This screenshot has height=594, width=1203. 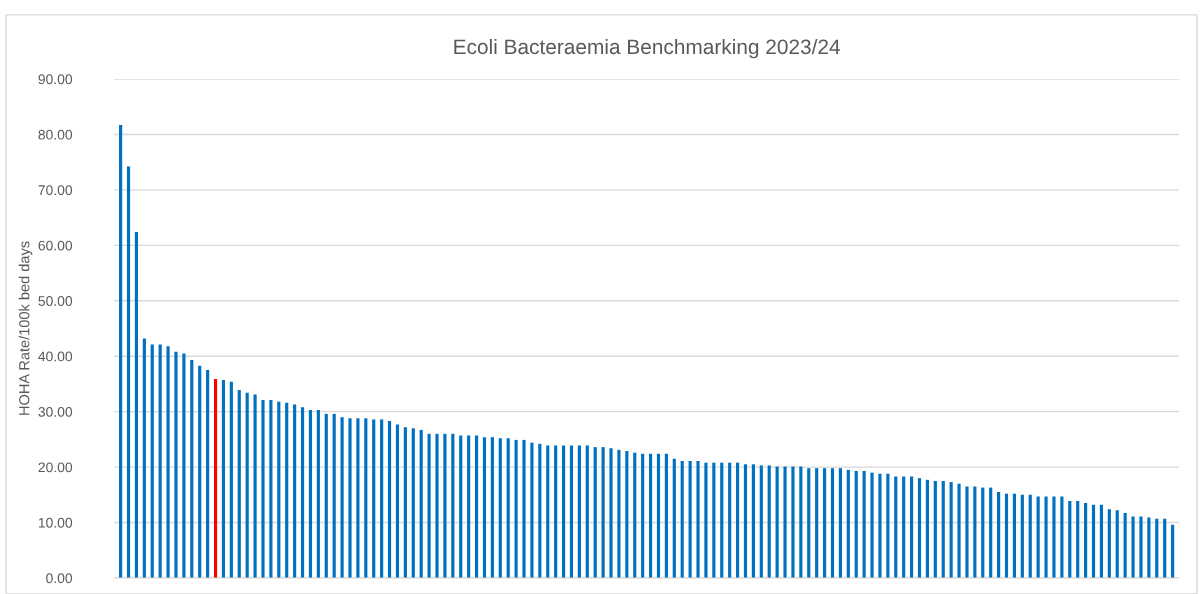 I want to click on y-tick-label: 0.00, so click(x=59, y=578).